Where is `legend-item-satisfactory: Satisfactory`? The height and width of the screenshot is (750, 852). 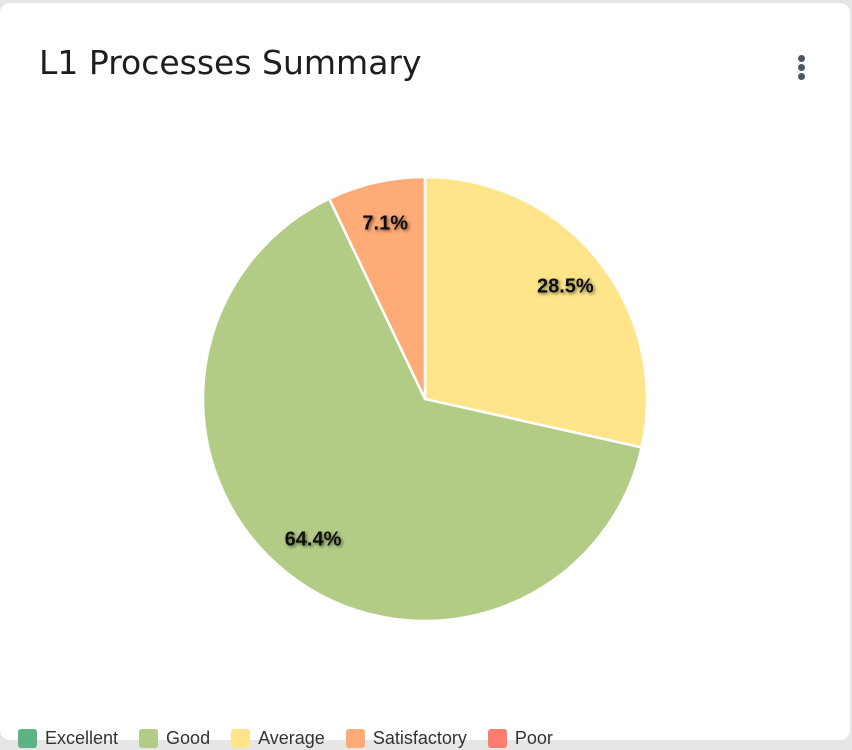 legend-item-satisfactory: Satisfactory is located at coordinates (406, 738).